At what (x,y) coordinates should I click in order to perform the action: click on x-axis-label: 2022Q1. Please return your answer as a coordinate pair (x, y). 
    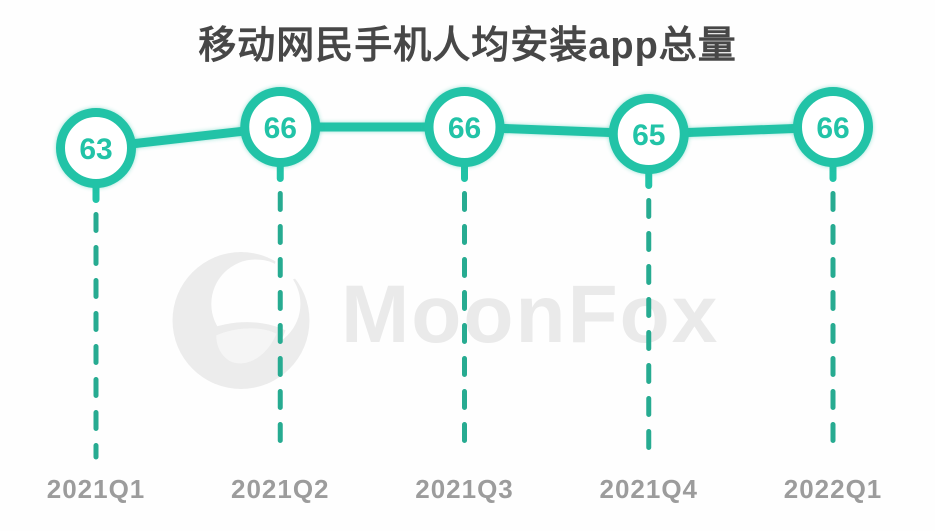
    Looking at the image, I should click on (833, 489).